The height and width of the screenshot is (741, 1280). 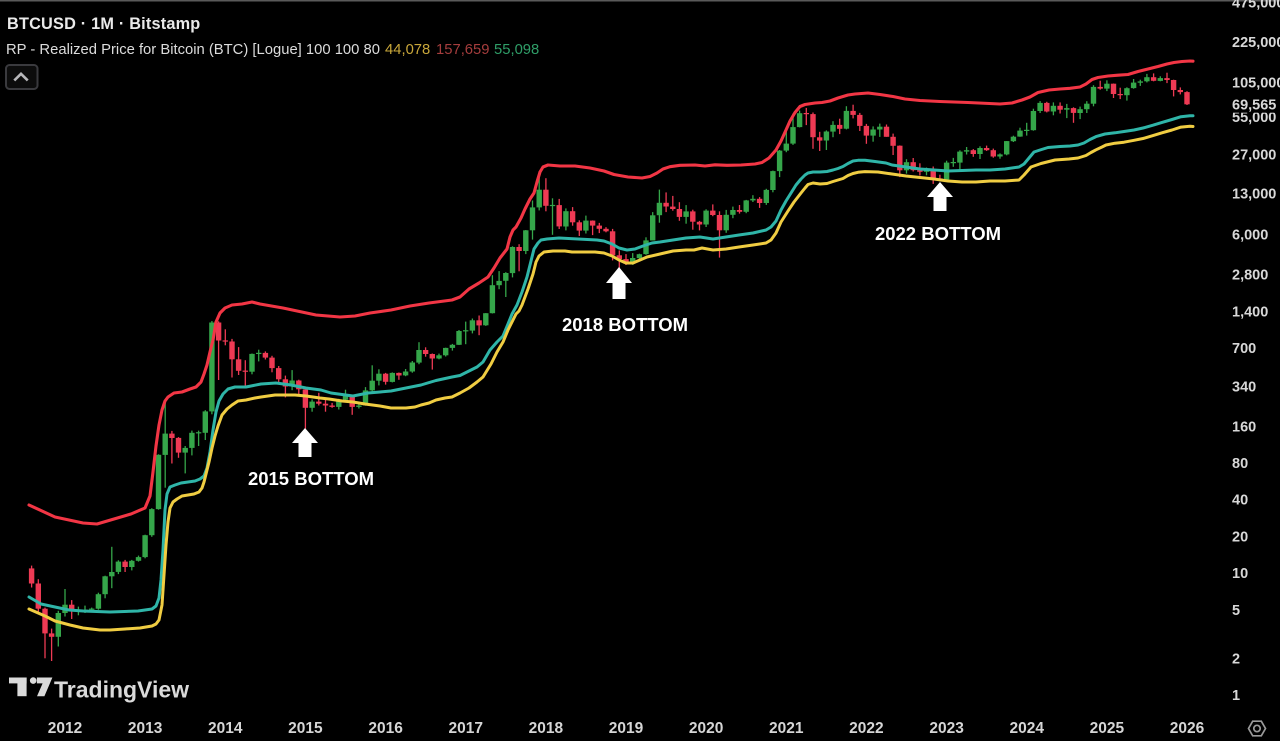 What do you see at coordinates (786, 728) in the screenshot?
I see `svg-text: 2021` at bounding box center [786, 728].